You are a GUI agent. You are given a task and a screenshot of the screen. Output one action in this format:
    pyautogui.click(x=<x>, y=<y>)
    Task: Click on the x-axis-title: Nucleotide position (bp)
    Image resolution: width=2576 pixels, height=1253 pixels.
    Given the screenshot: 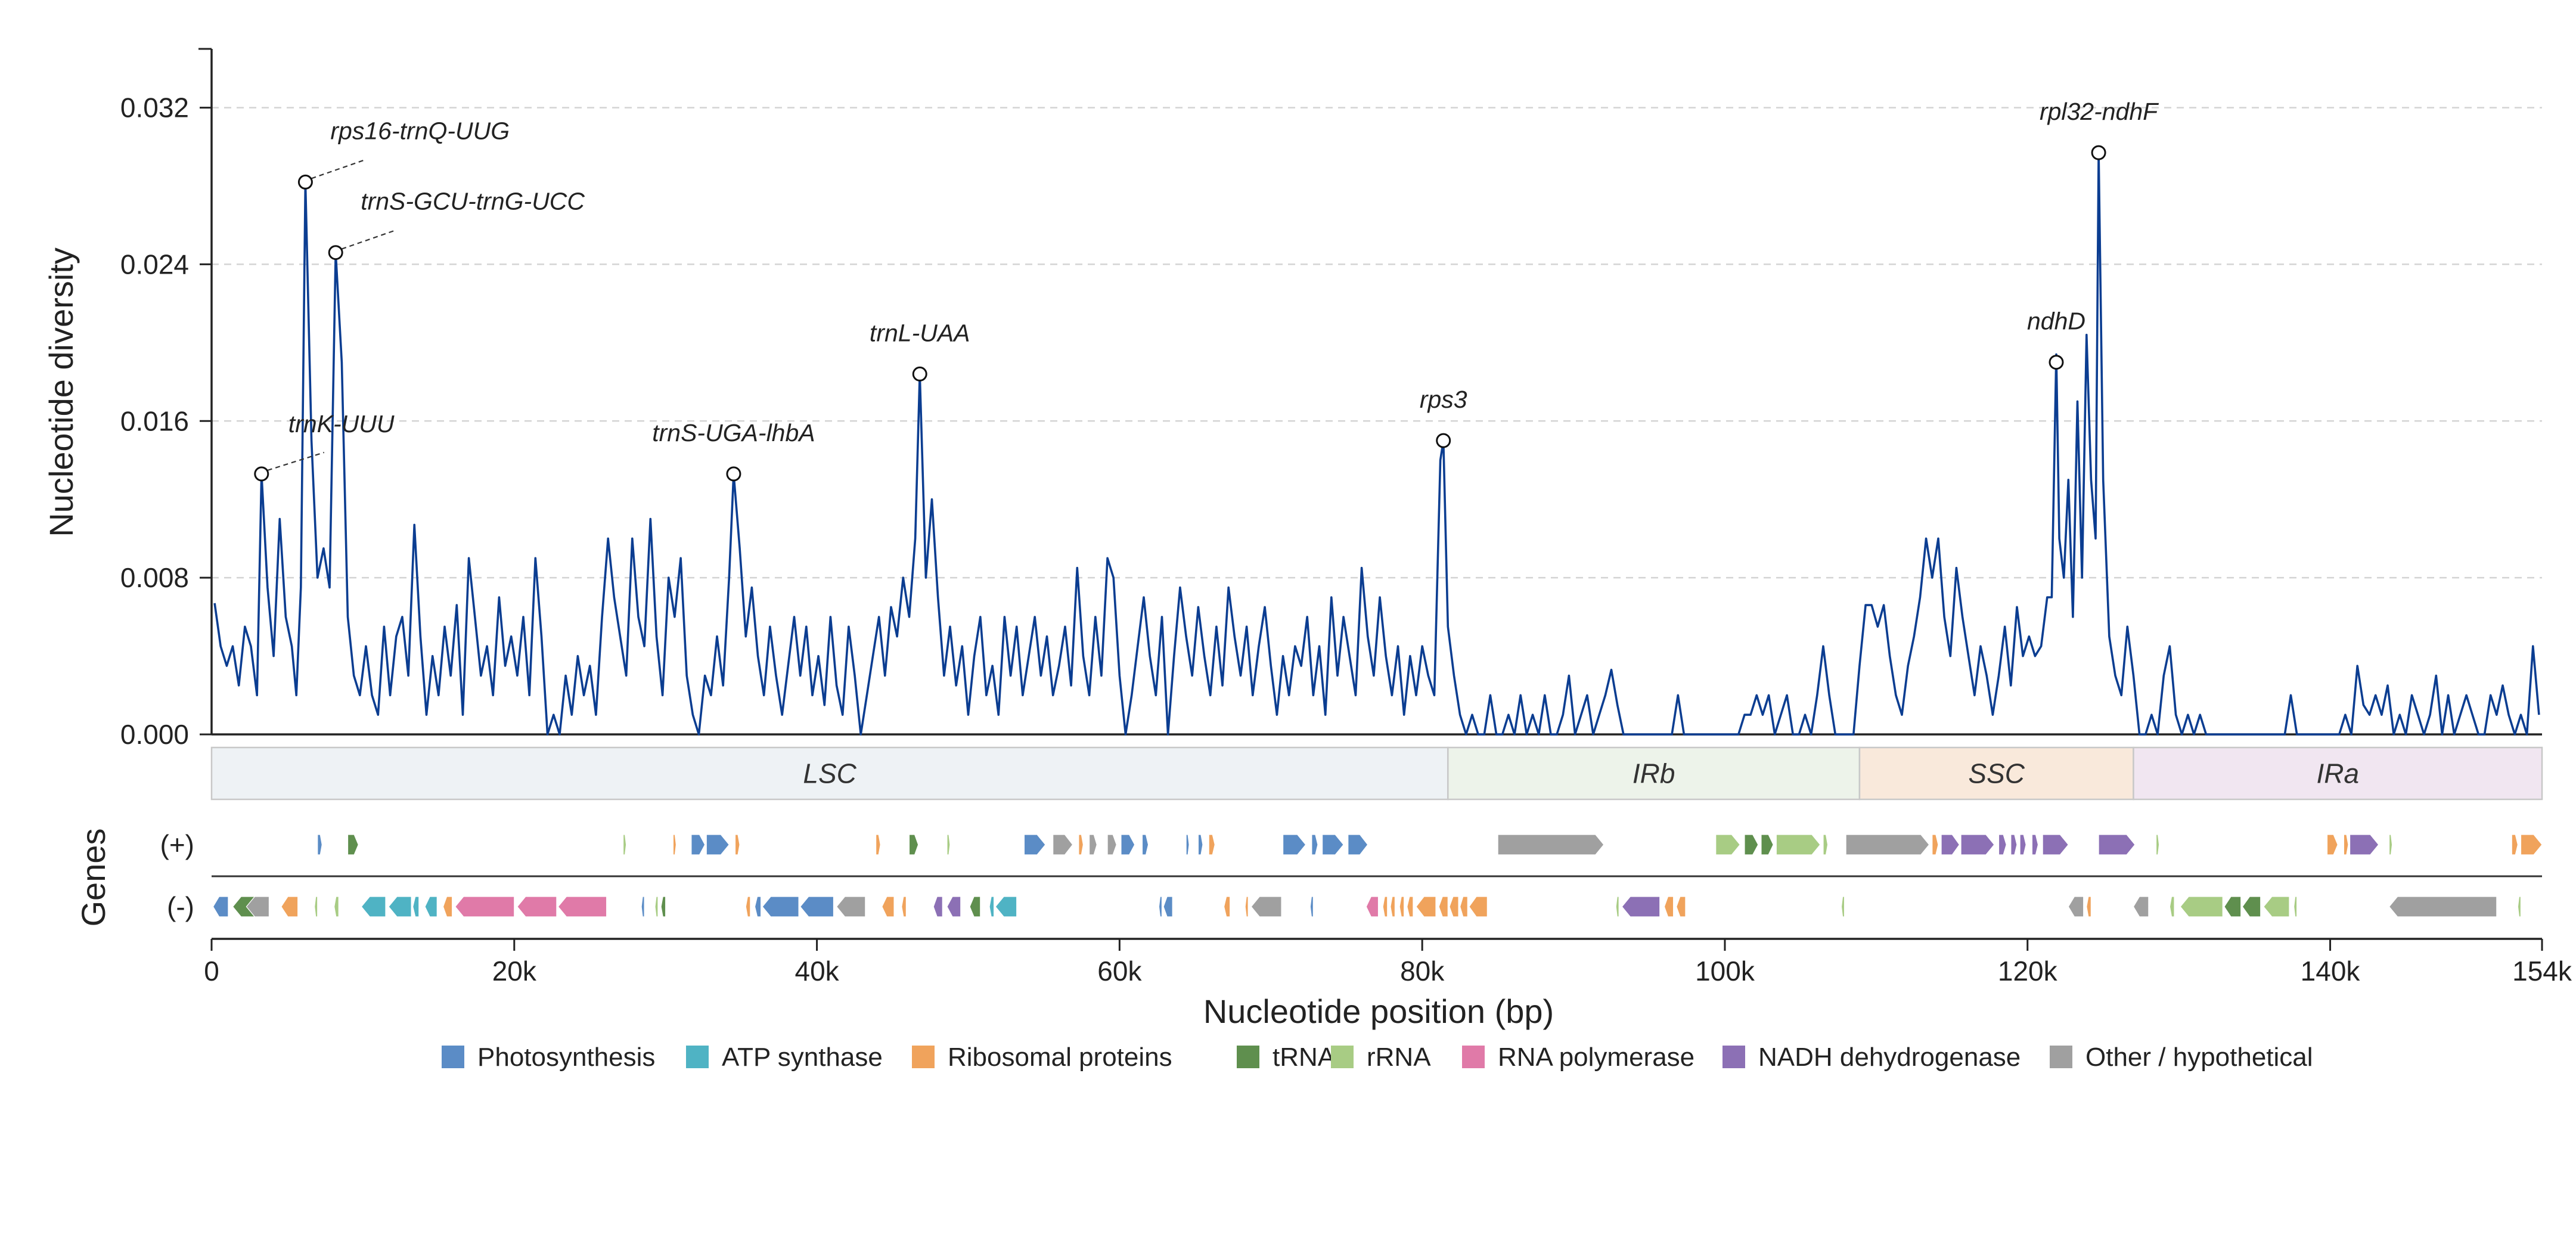 What is the action you would take?
    pyautogui.click(x=1378, y=1011)
    